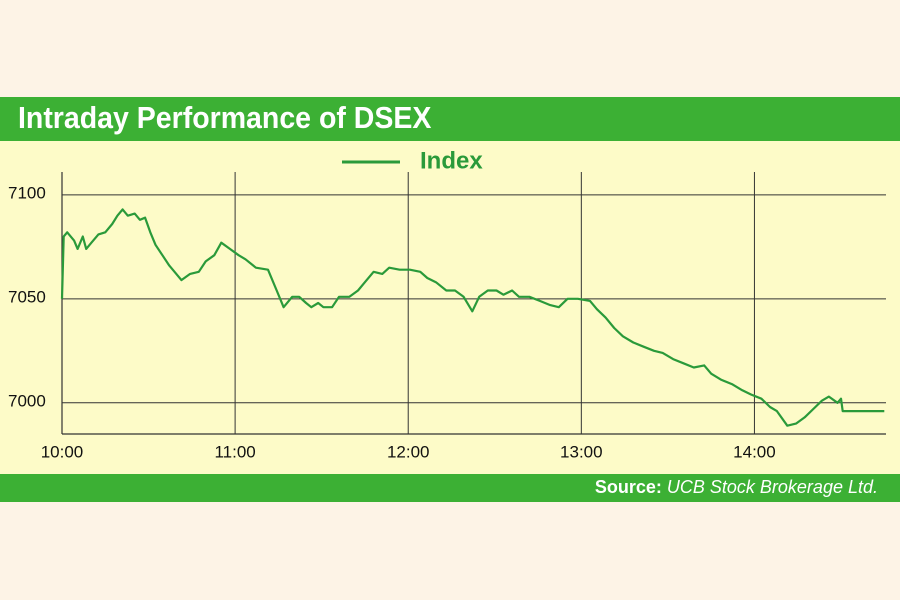 Image resolution: width=900 pixels, height=600 pixels. What do you see at coordinates (225, 118) in the screenshot?
I see `chart-title: Intraday Performance of DSEX` at bounding box center [225, 118].